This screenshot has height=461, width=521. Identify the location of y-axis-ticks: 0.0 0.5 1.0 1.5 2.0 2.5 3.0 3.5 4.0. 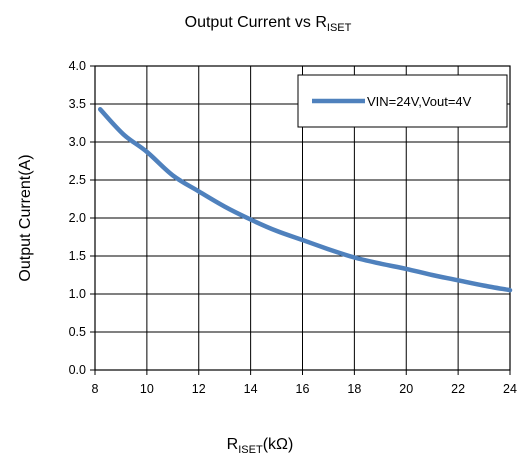
(82, 218).